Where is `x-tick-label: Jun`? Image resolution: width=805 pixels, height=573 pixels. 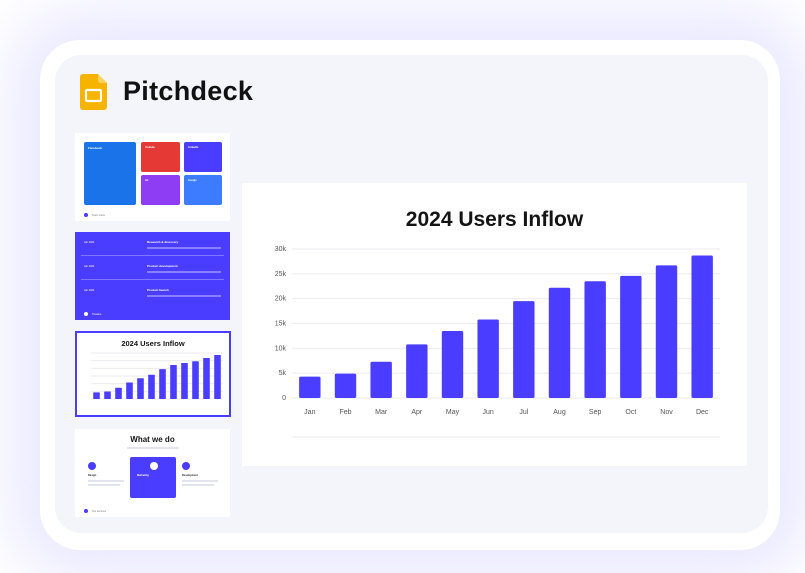
x-tick-label: Jun is located at coordinates (488, 412).